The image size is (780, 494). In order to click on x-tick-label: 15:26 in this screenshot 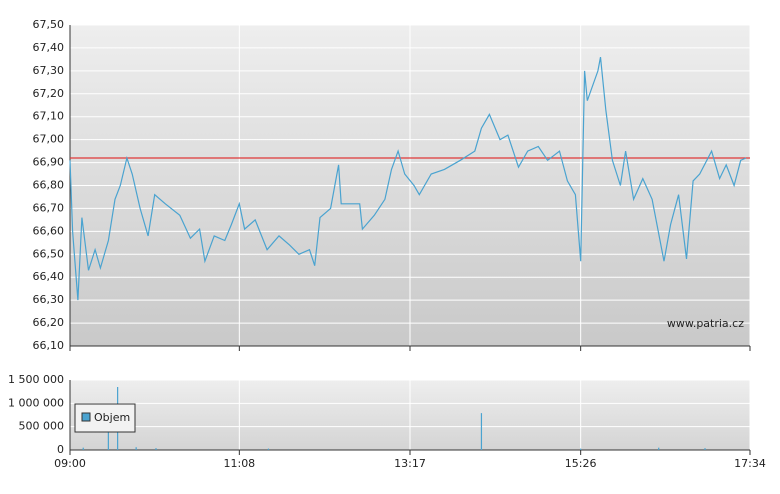, I will do `click(581, 463)`.